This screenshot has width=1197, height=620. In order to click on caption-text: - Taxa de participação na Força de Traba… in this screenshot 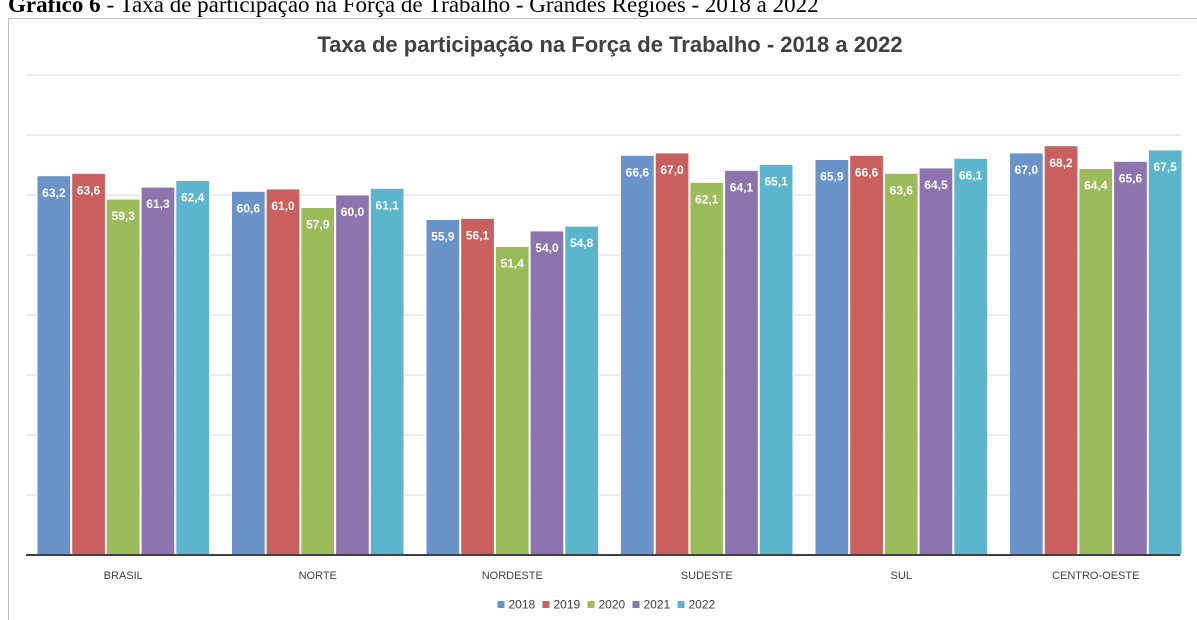, I will do `click(463, 8)`.